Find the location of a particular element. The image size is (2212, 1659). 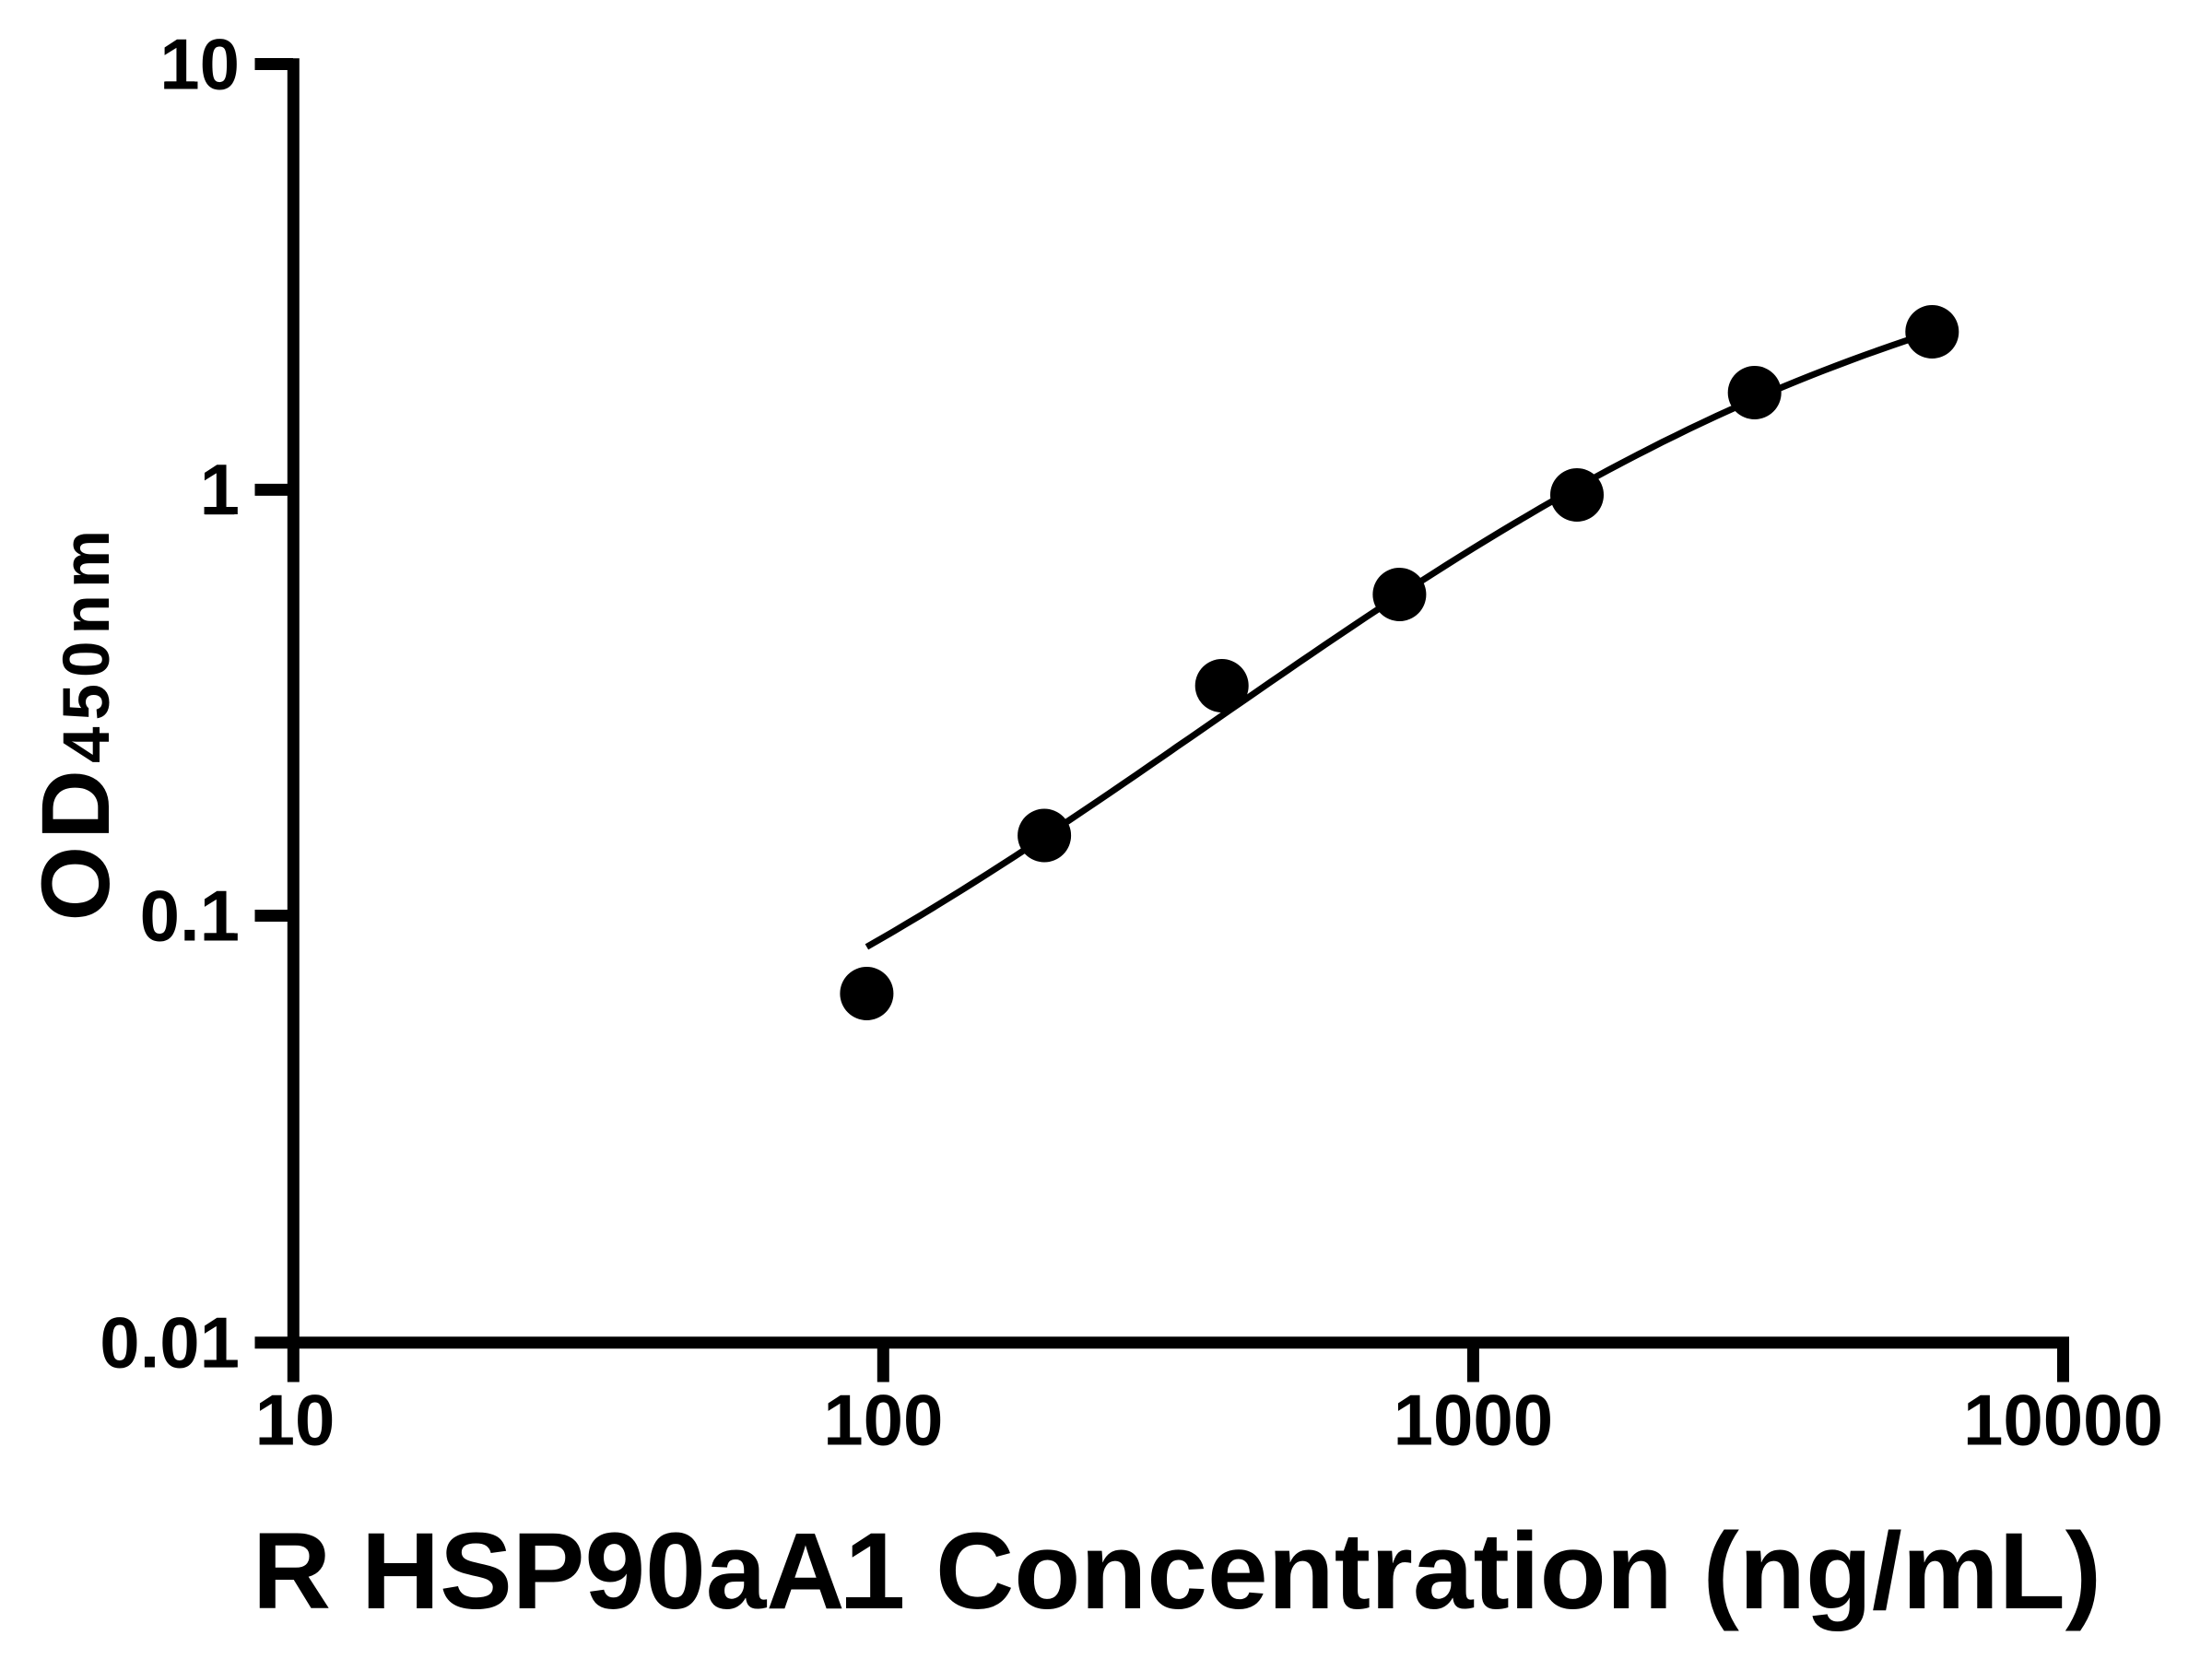

svg-text: 0.01 is located at coordinates (170, 1342).